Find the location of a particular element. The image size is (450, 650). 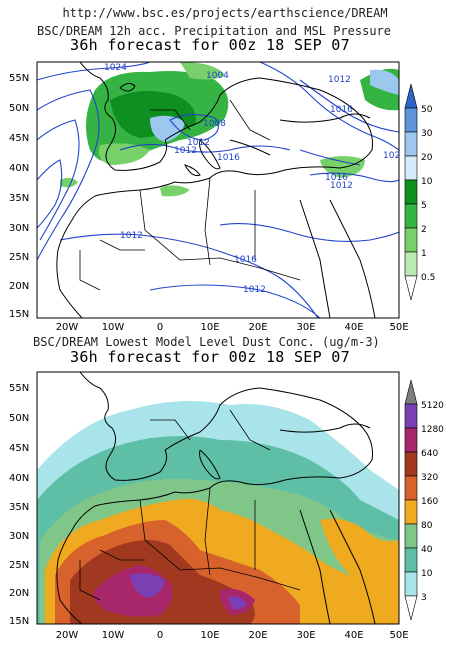

colorbar-label: 80 is located at coordinates (427, 526).